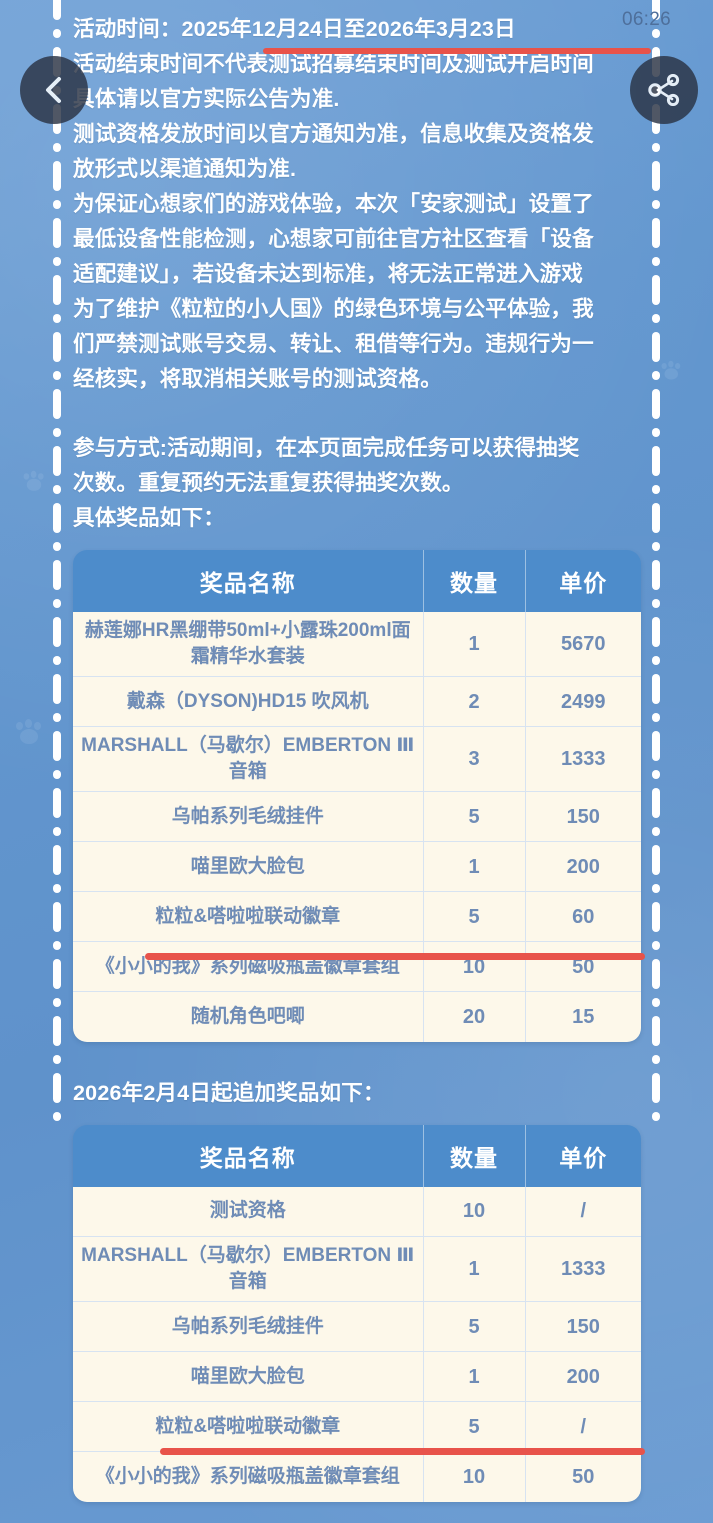 This screenshot has height=1523, width=713. What do you see at coordinates (185, 169) in the screenshot?
I see `article-paragraph: 放形式以渠道通知为准.` at bounding box center [185, 169].